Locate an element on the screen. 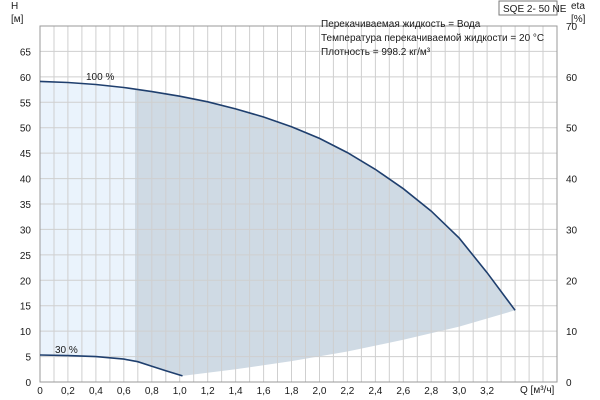 The width and height of the screenshot is (600, 400). y-right-axis-title: eta is located at coordinates (578, 6).